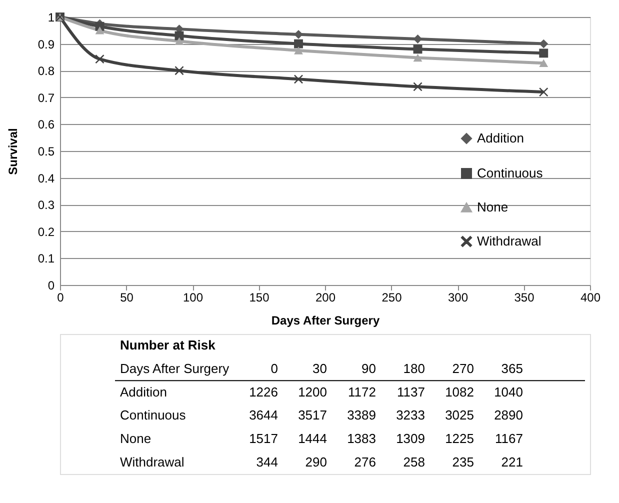 The width and height of the screenshot is (619, 503). What do you see at coordinates (46, 97) in the screenshot?
I see `y-tick-label: 0.7` at bounding box center [46, 97].